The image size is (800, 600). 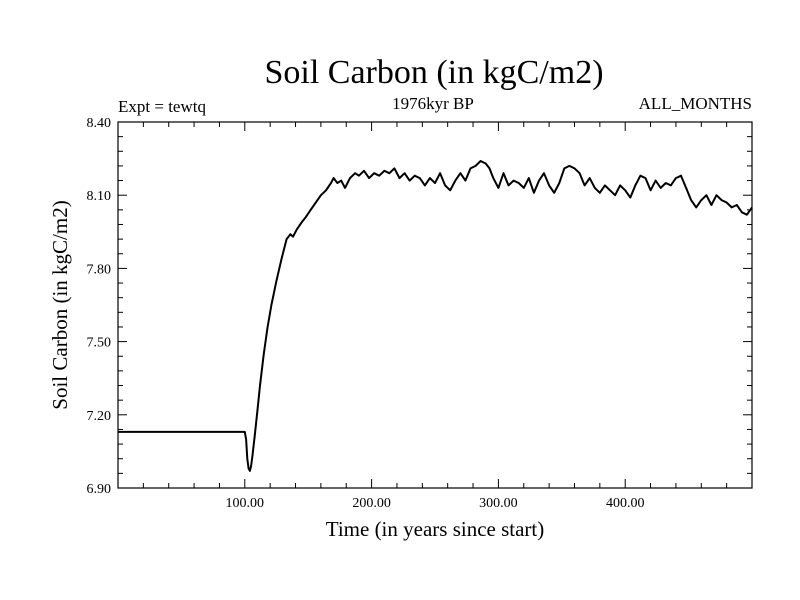 I want to click on y-axis-tick-labels: 6.90 7.20 7.50 7.80 8.10 8.40, so click(x=99, y=306).